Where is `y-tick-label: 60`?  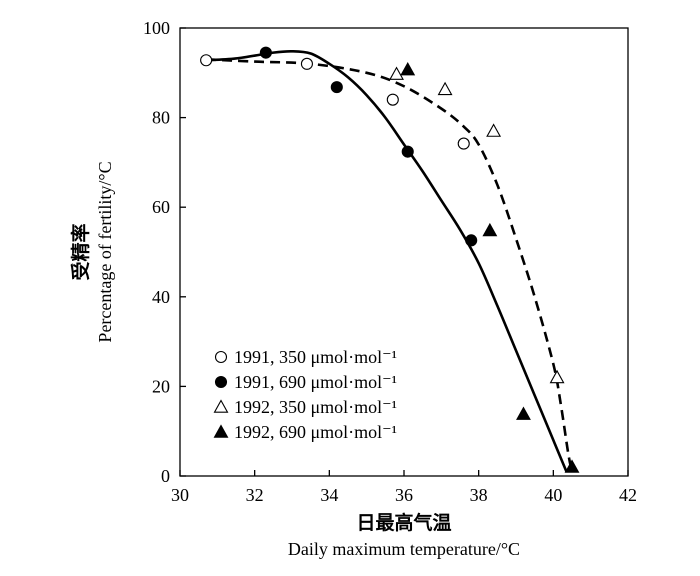
y-tick-label: 60 is located at coordinates (161, 207).